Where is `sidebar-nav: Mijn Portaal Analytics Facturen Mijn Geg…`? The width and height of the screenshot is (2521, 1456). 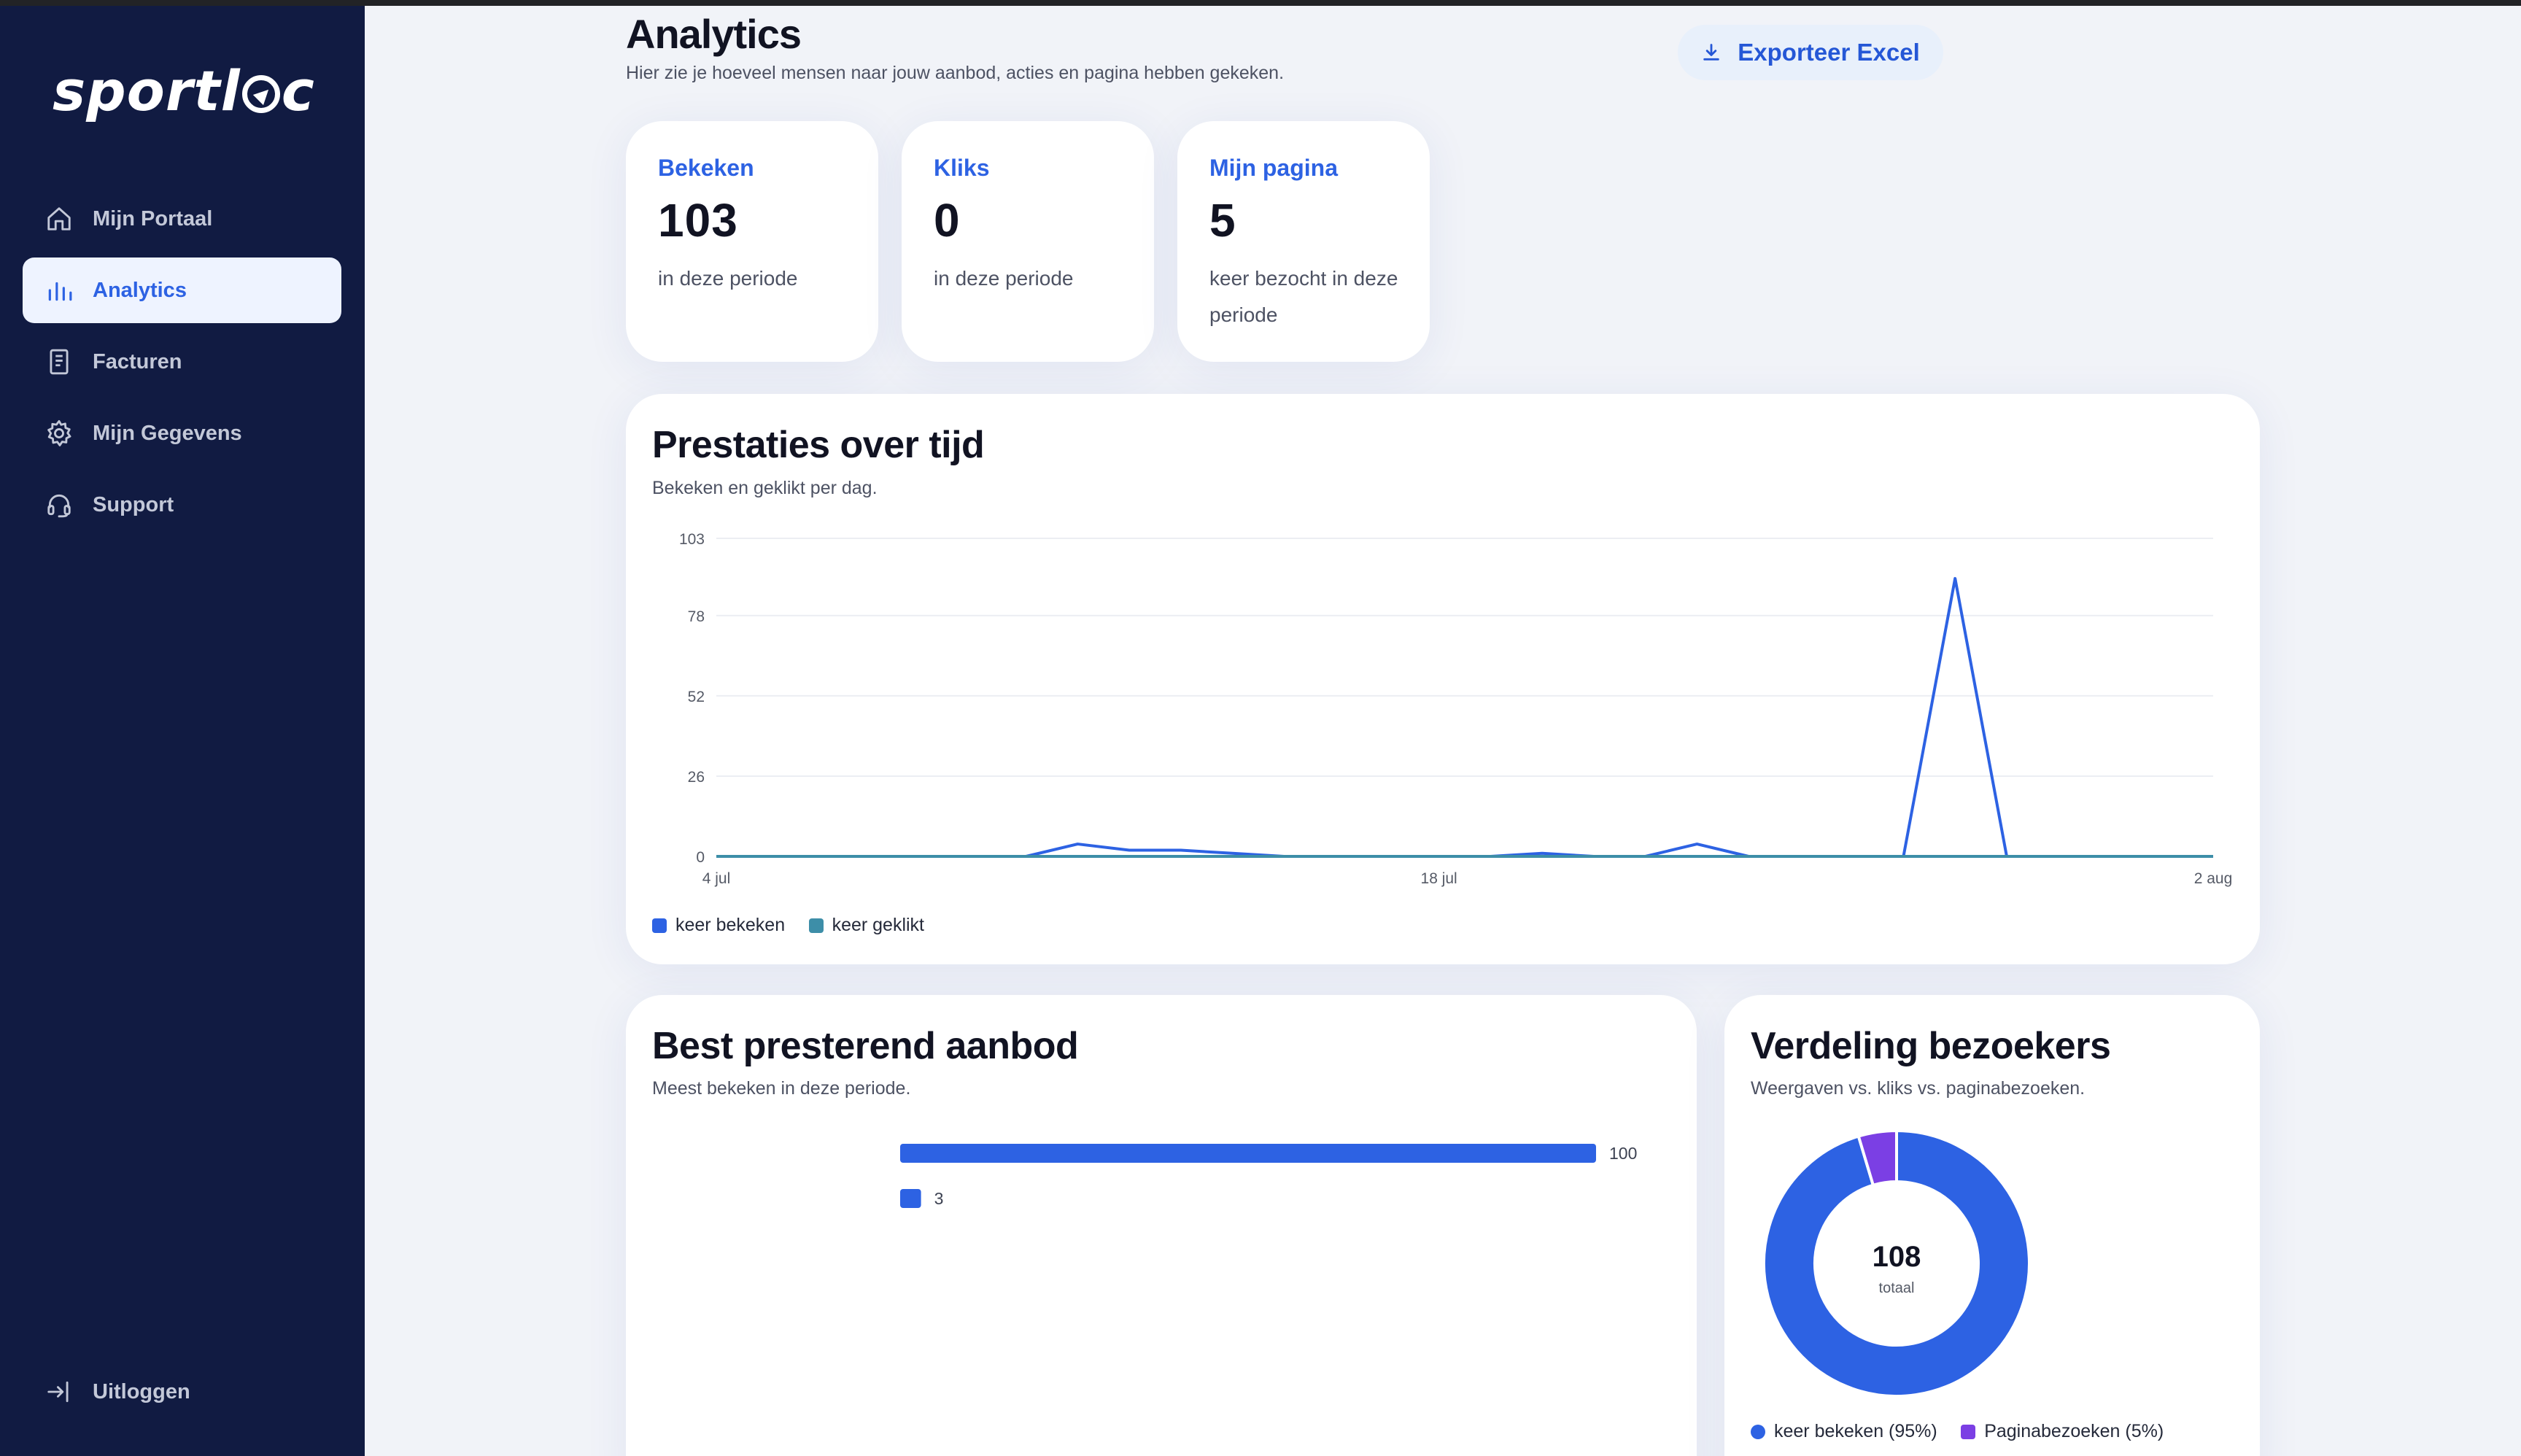 sidebar-nav: Mijn Portaal Analytics Facturen Mijn Geg… is located at coordinates (182, 364).